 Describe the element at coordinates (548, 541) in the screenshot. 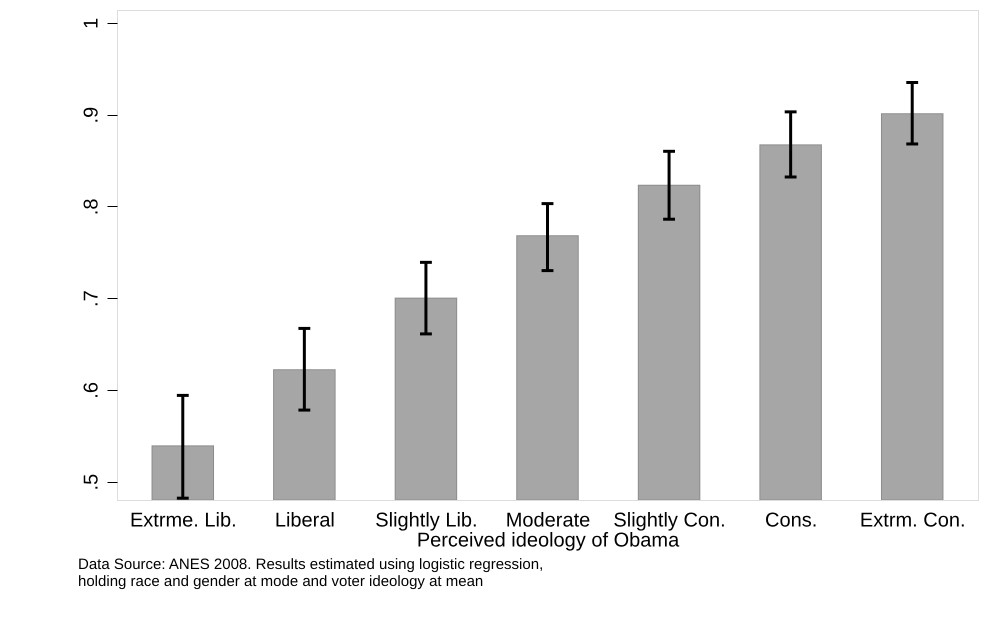

I see `x-axis-title: Perceived ideology of Obama` at that location.